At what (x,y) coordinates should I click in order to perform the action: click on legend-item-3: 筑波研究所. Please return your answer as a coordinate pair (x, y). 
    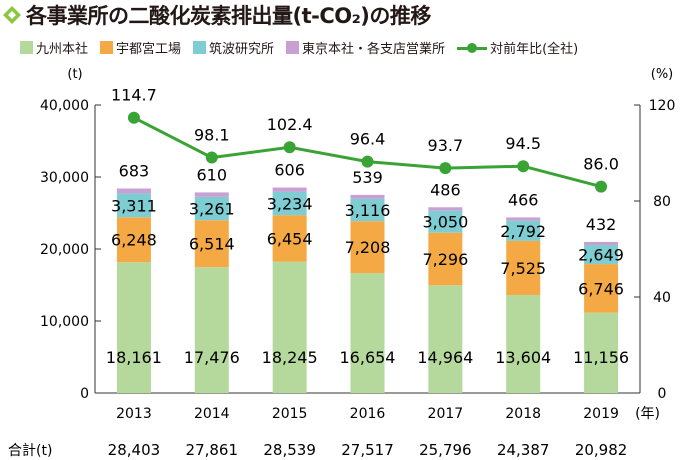
    Looking at the image, I should click on (233, 47).